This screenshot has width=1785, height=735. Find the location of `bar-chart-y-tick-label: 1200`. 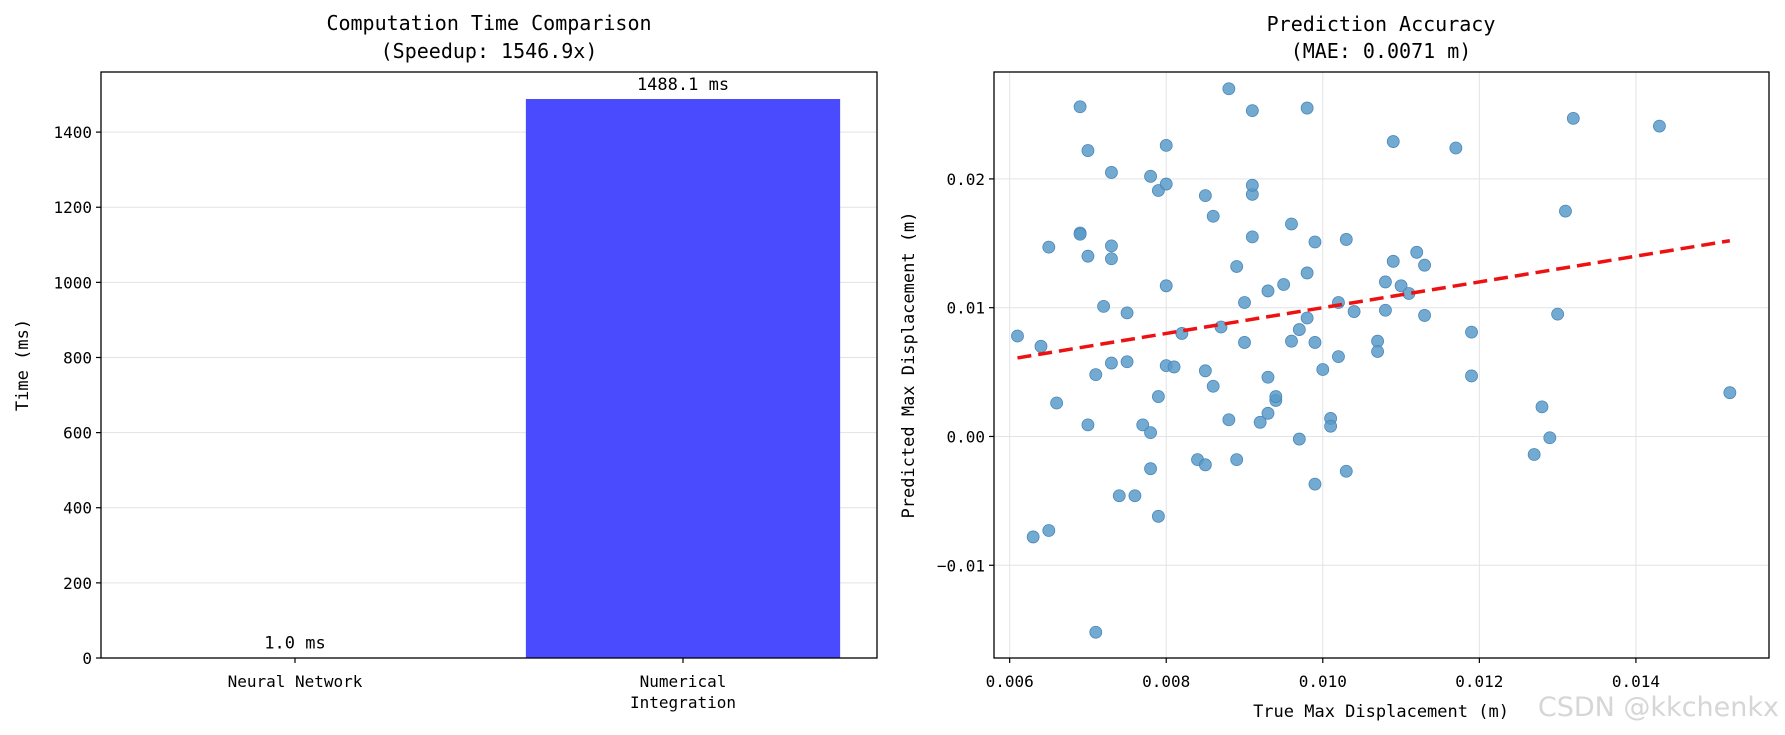

bar-chart-y-tick-label: 1200 is located at coordinates (72, 207).